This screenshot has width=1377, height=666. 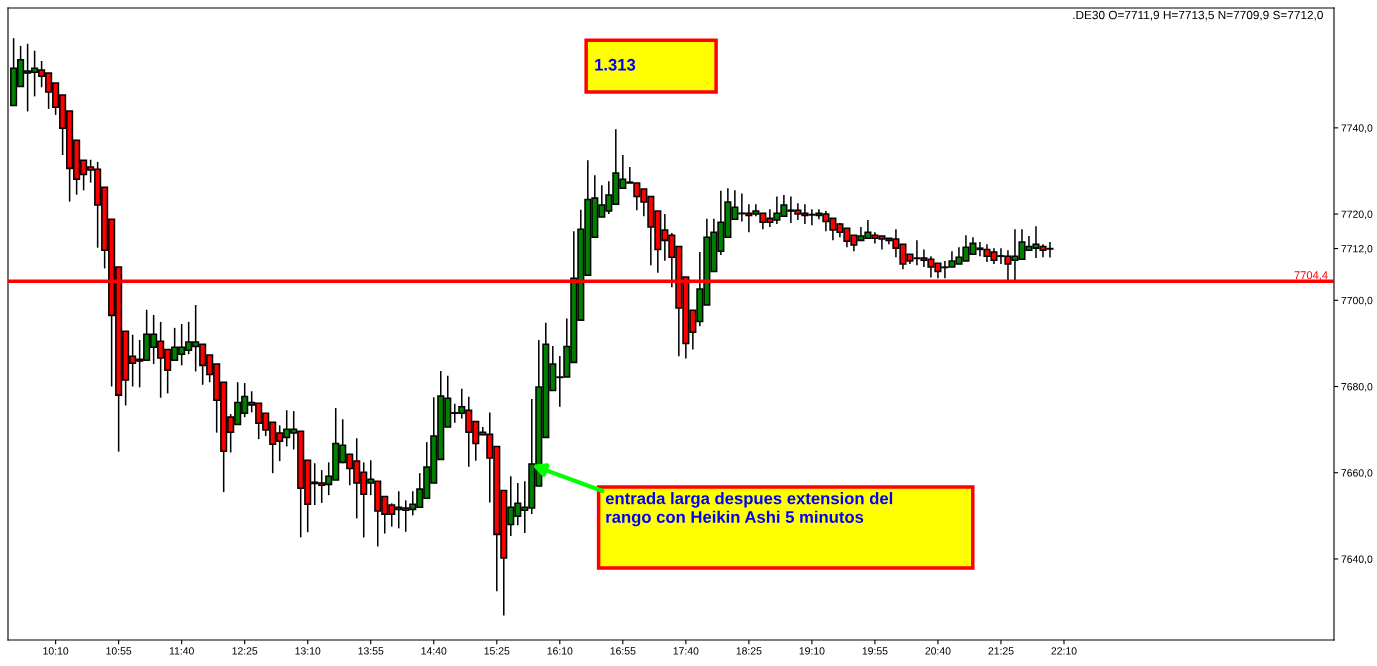 What do you see at coordinates (1001, 651) in the screenshot?
I see `x-tick-label: 21:25` at bounding box center [1001, 651].